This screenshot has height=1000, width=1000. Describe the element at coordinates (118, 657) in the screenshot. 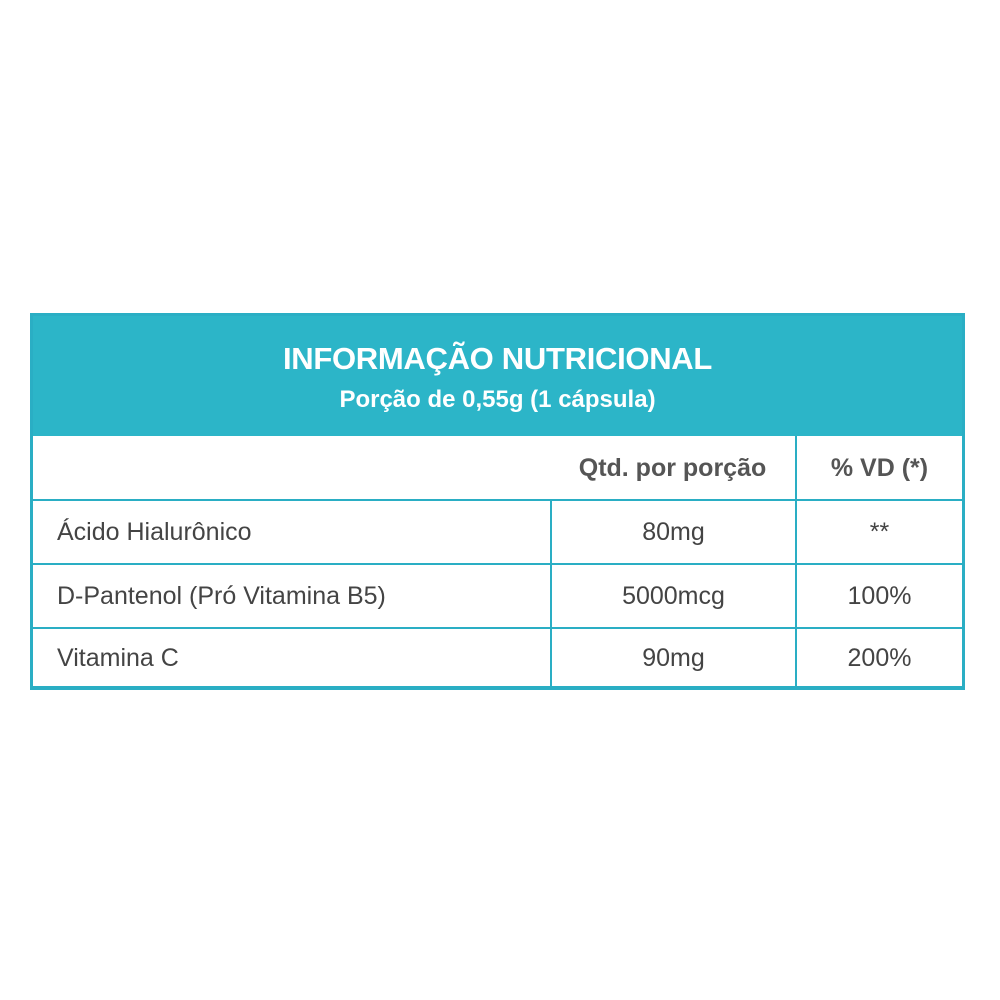

I see `nutrient-name: Vitamina C` at that location.